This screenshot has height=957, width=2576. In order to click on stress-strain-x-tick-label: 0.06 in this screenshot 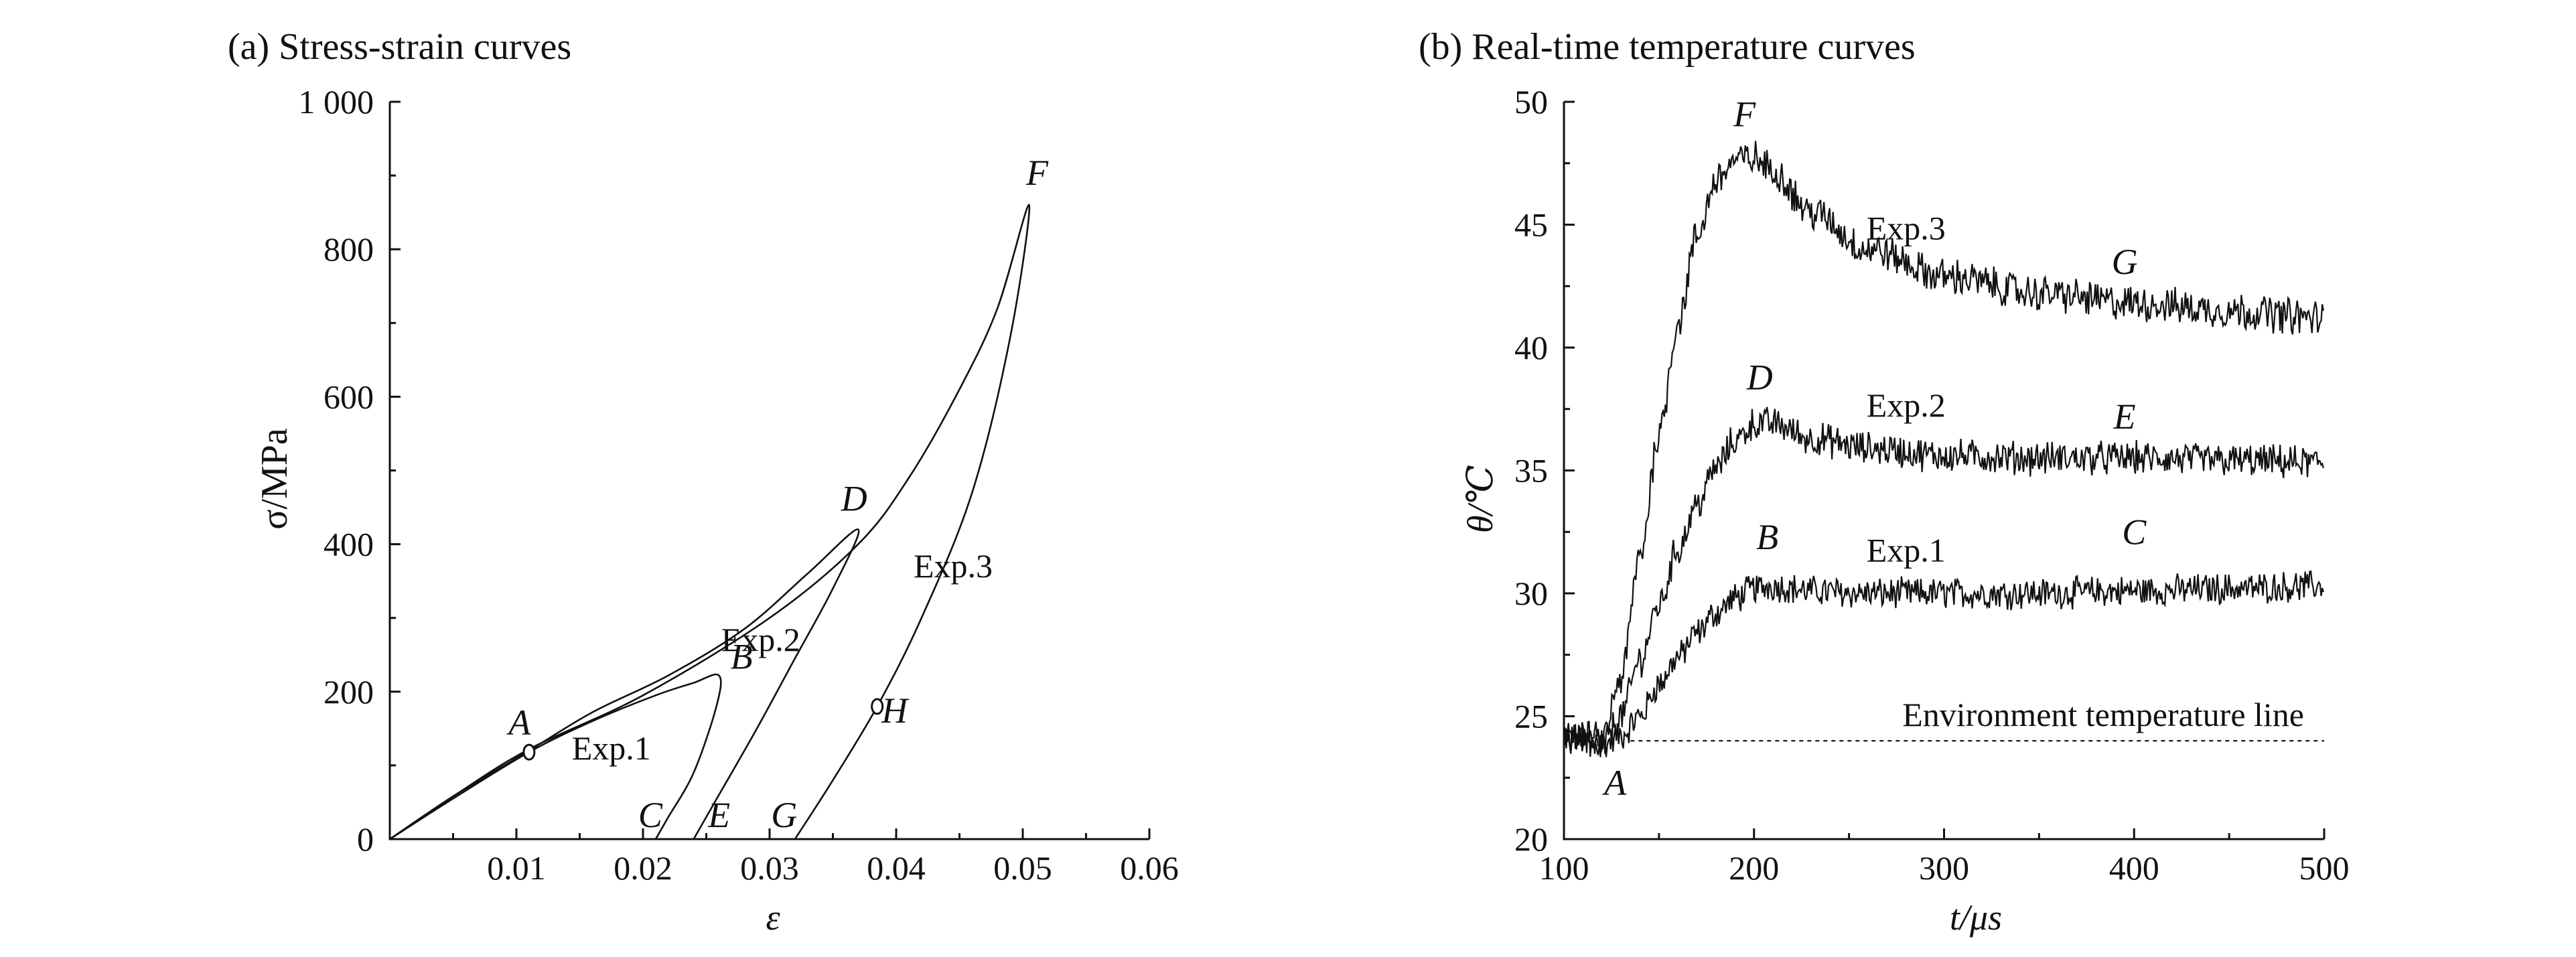, I will do `click(1149, 868)`.